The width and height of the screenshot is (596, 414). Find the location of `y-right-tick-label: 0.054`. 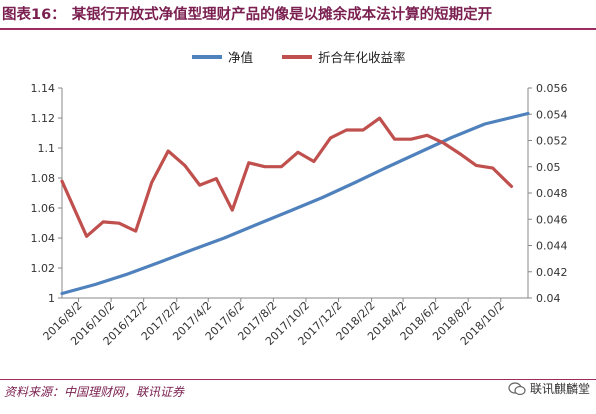

y-right-tick-label: 0.054 is located at coordinates (552, 114).